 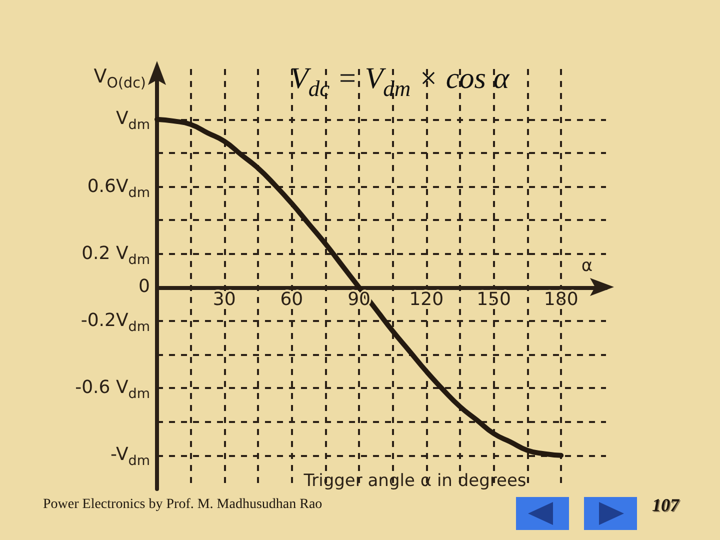 I want to click on y-axis-title: V$_{O(dc)}$, so click(x=120, y=79).